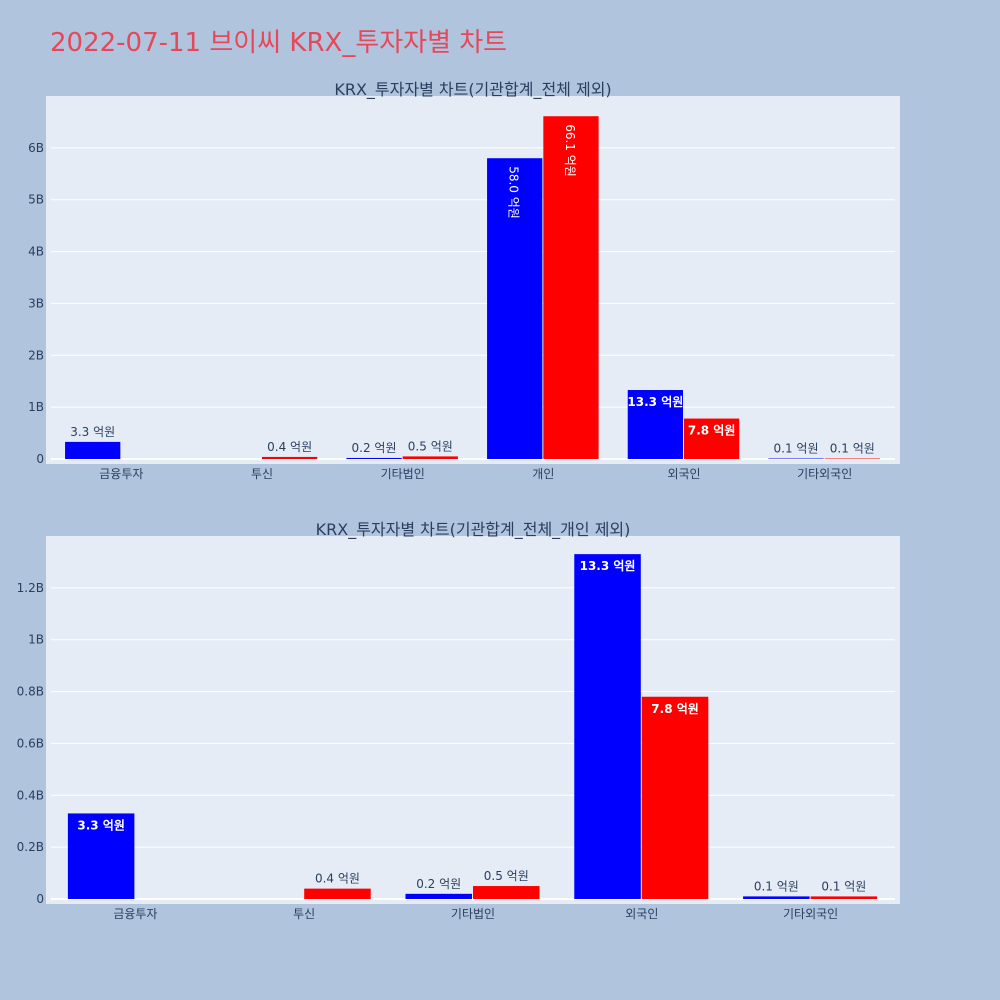 The width and height of the screenshot is (1000, 1000). What do you see at coordinates (570, 150) in the screenshot?
I see `data-label: 66.1 억원` at bounding box center [570, 150].